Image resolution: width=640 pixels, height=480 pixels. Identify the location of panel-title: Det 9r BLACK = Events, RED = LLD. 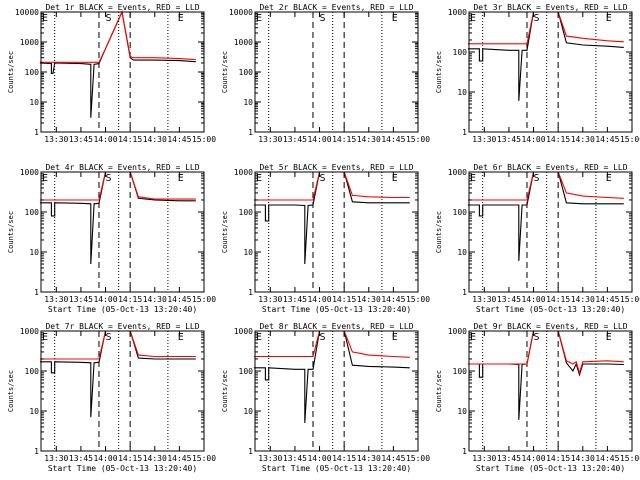
(550, 326).